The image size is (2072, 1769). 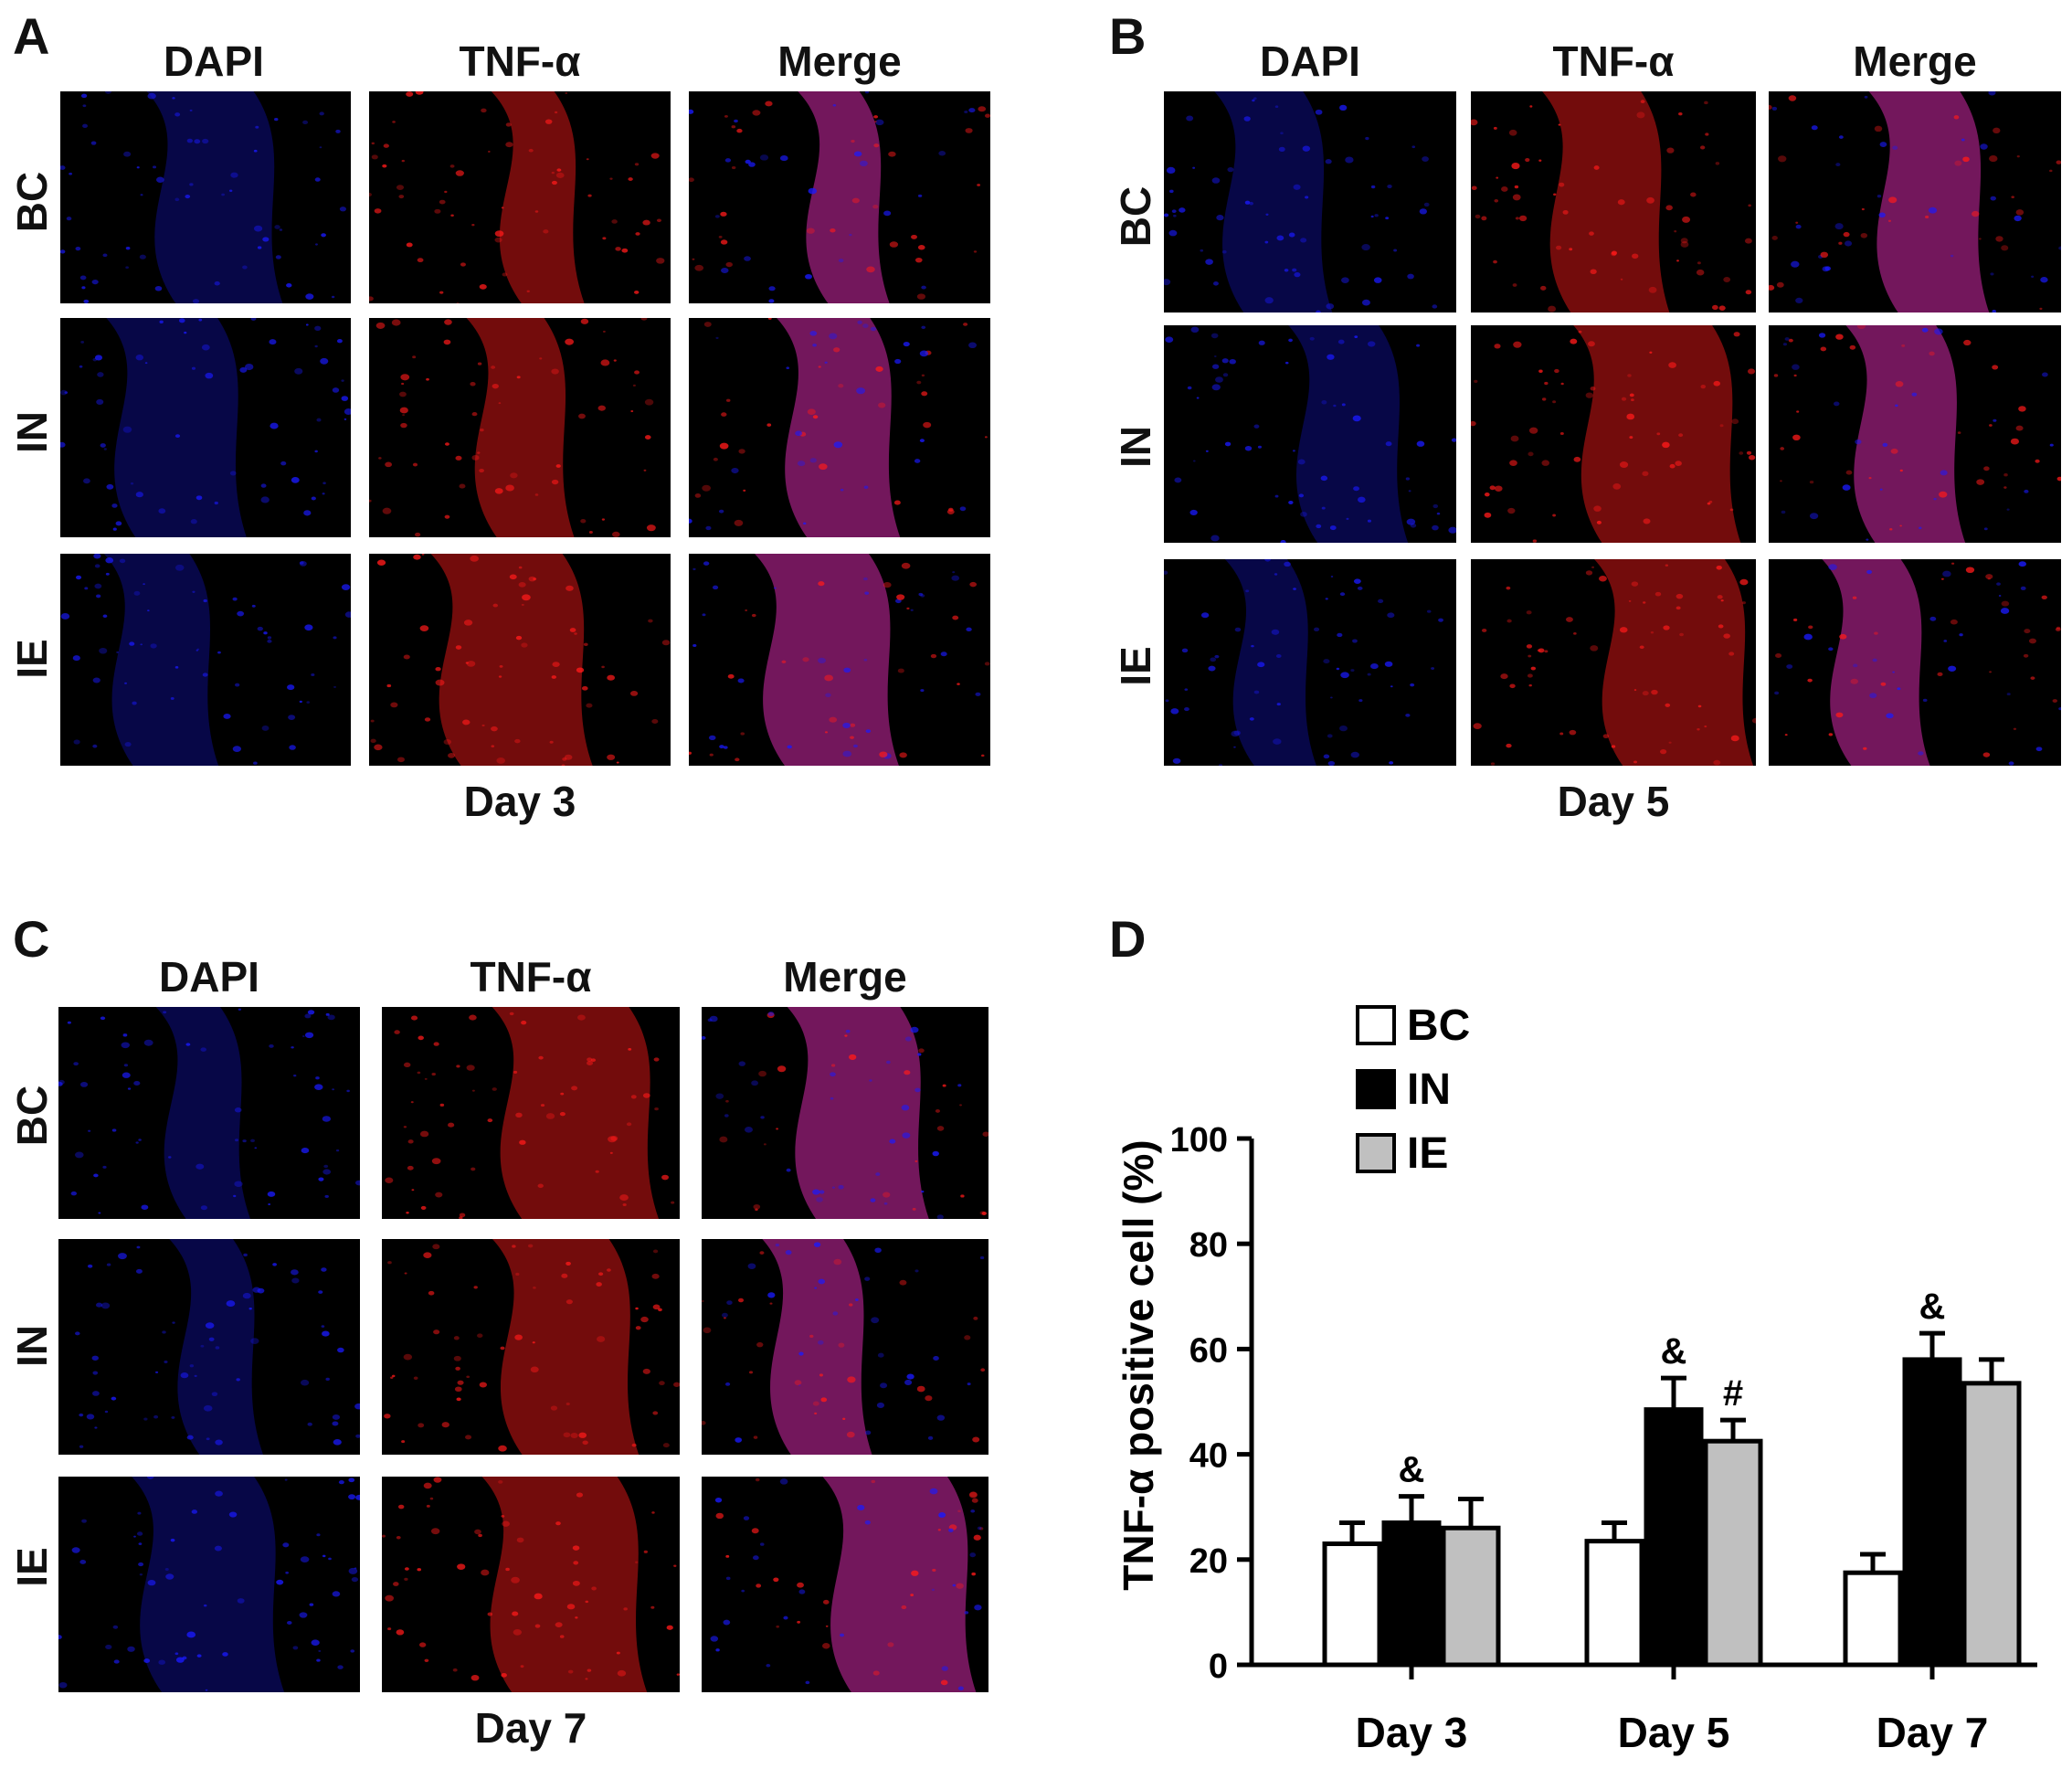 What do you see at coordinates (1733, 1393) in the screenshot?
I see `significance-marker: #` at bounding box center [1733, 1393].